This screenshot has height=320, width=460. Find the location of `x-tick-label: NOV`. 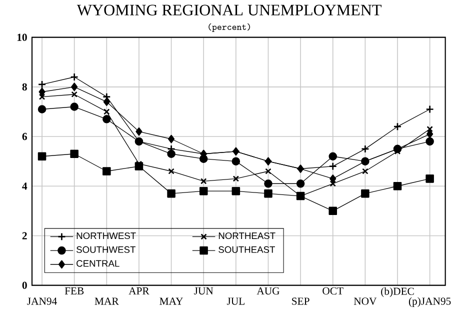

x-tick-label: NOV is located at coordinates (365, 301).